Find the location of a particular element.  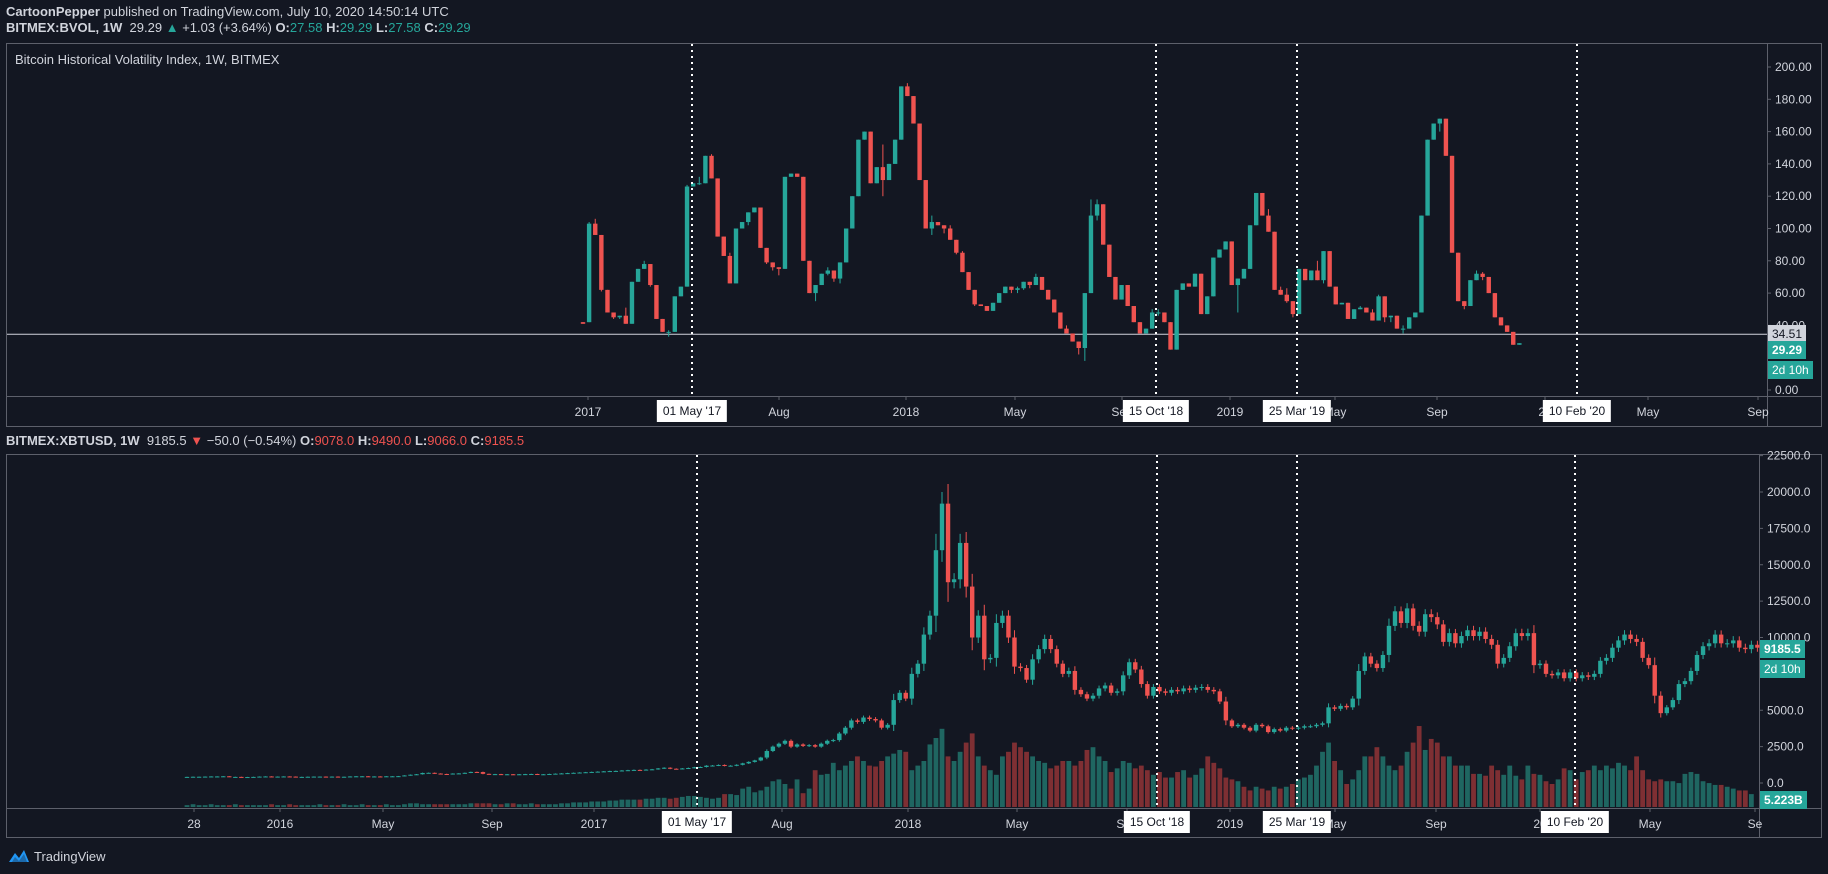

footer-brand: TradingView is located at coordinates (70, 856).